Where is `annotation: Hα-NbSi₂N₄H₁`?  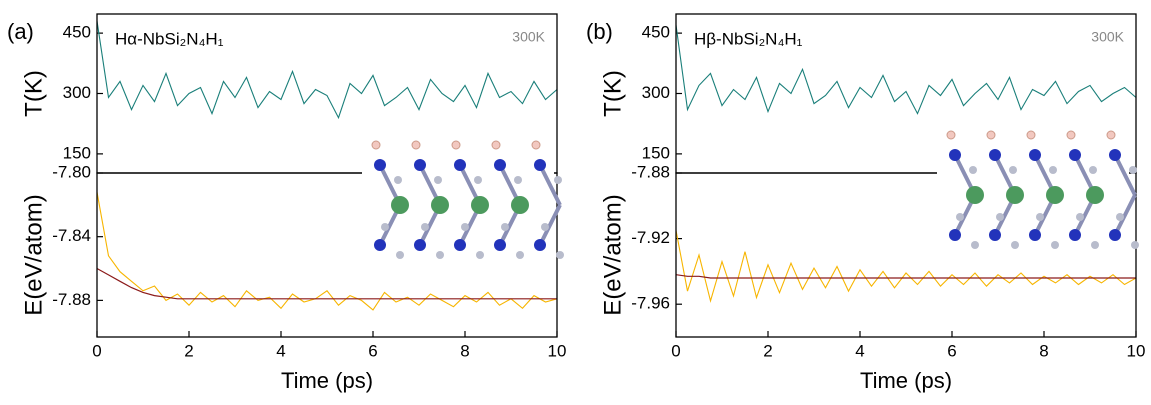 annotation: Hα-NbSi₂N₄H₁ is located at coordinates (169, 38).